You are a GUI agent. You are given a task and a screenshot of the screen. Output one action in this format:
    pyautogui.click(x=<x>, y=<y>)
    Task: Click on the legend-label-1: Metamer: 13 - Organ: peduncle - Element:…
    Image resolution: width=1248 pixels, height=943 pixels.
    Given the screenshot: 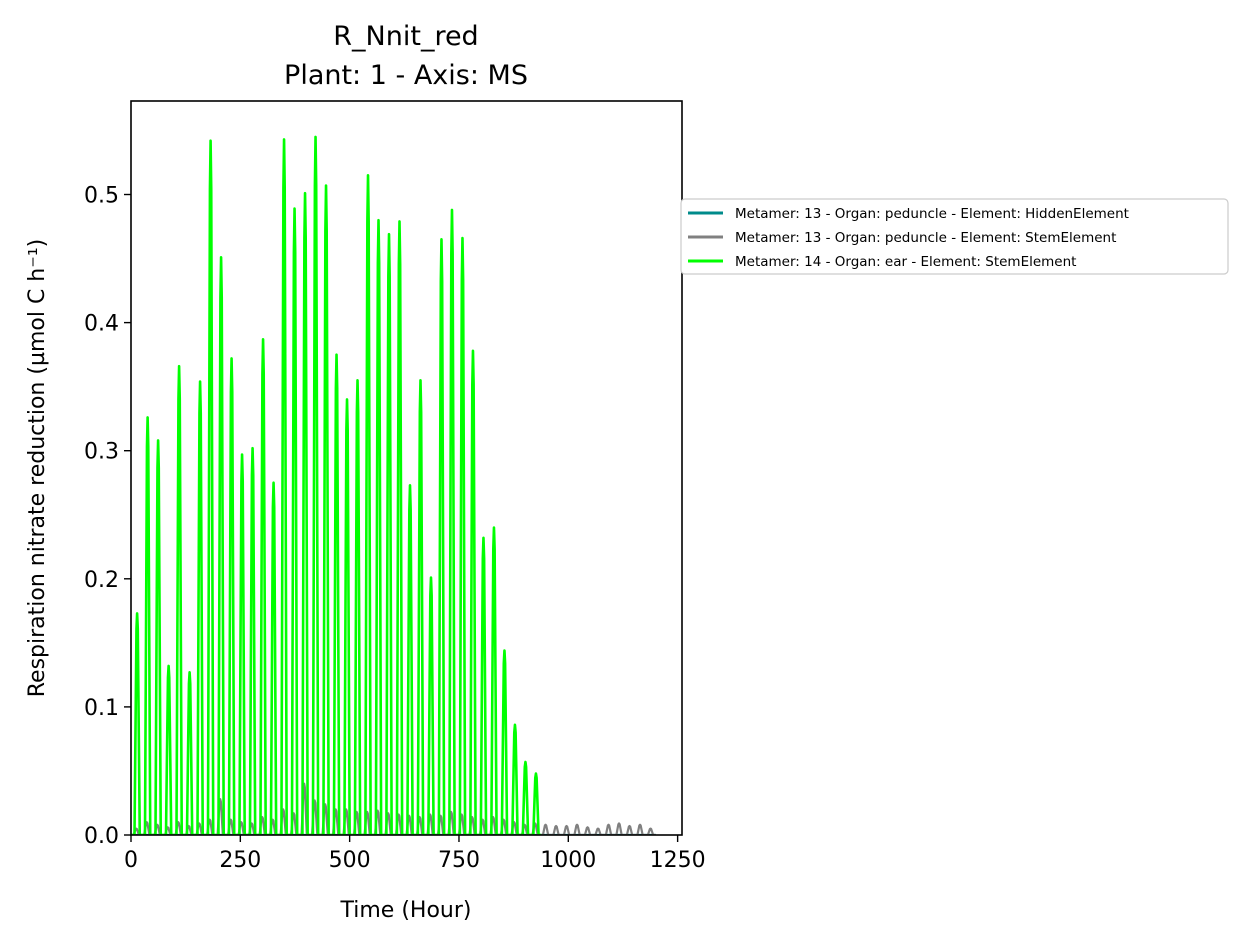 What is the action you would take?
    pyautogui.click(x=932, y=214)
    